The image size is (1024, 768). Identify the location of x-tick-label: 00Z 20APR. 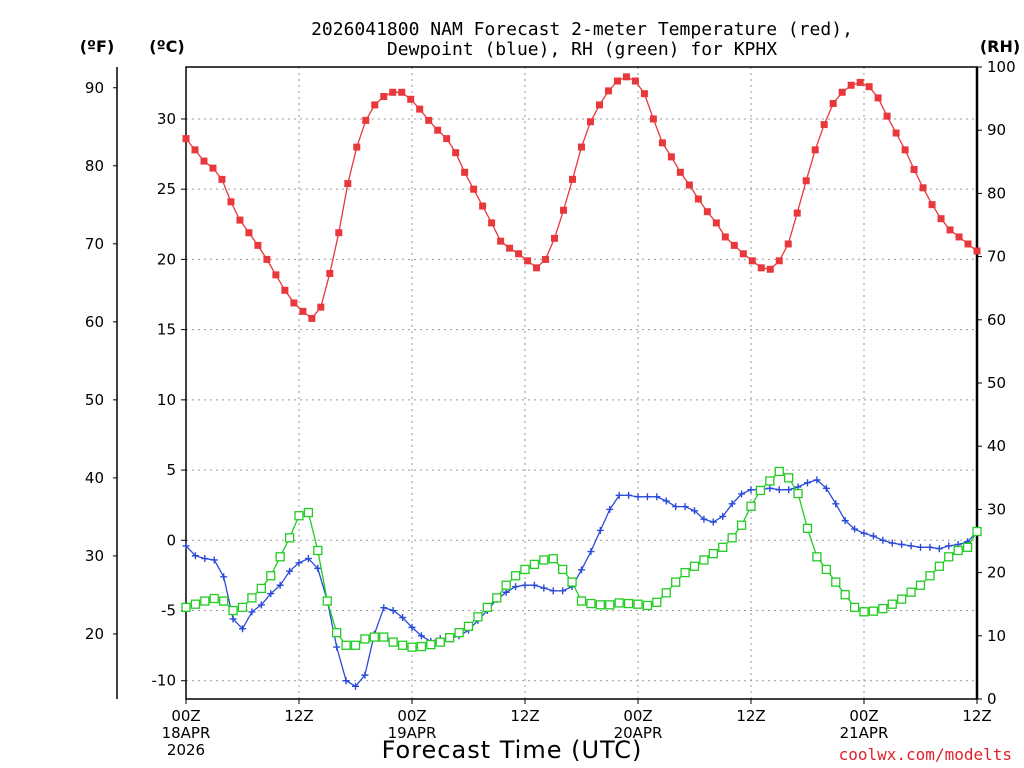
(638, 724).